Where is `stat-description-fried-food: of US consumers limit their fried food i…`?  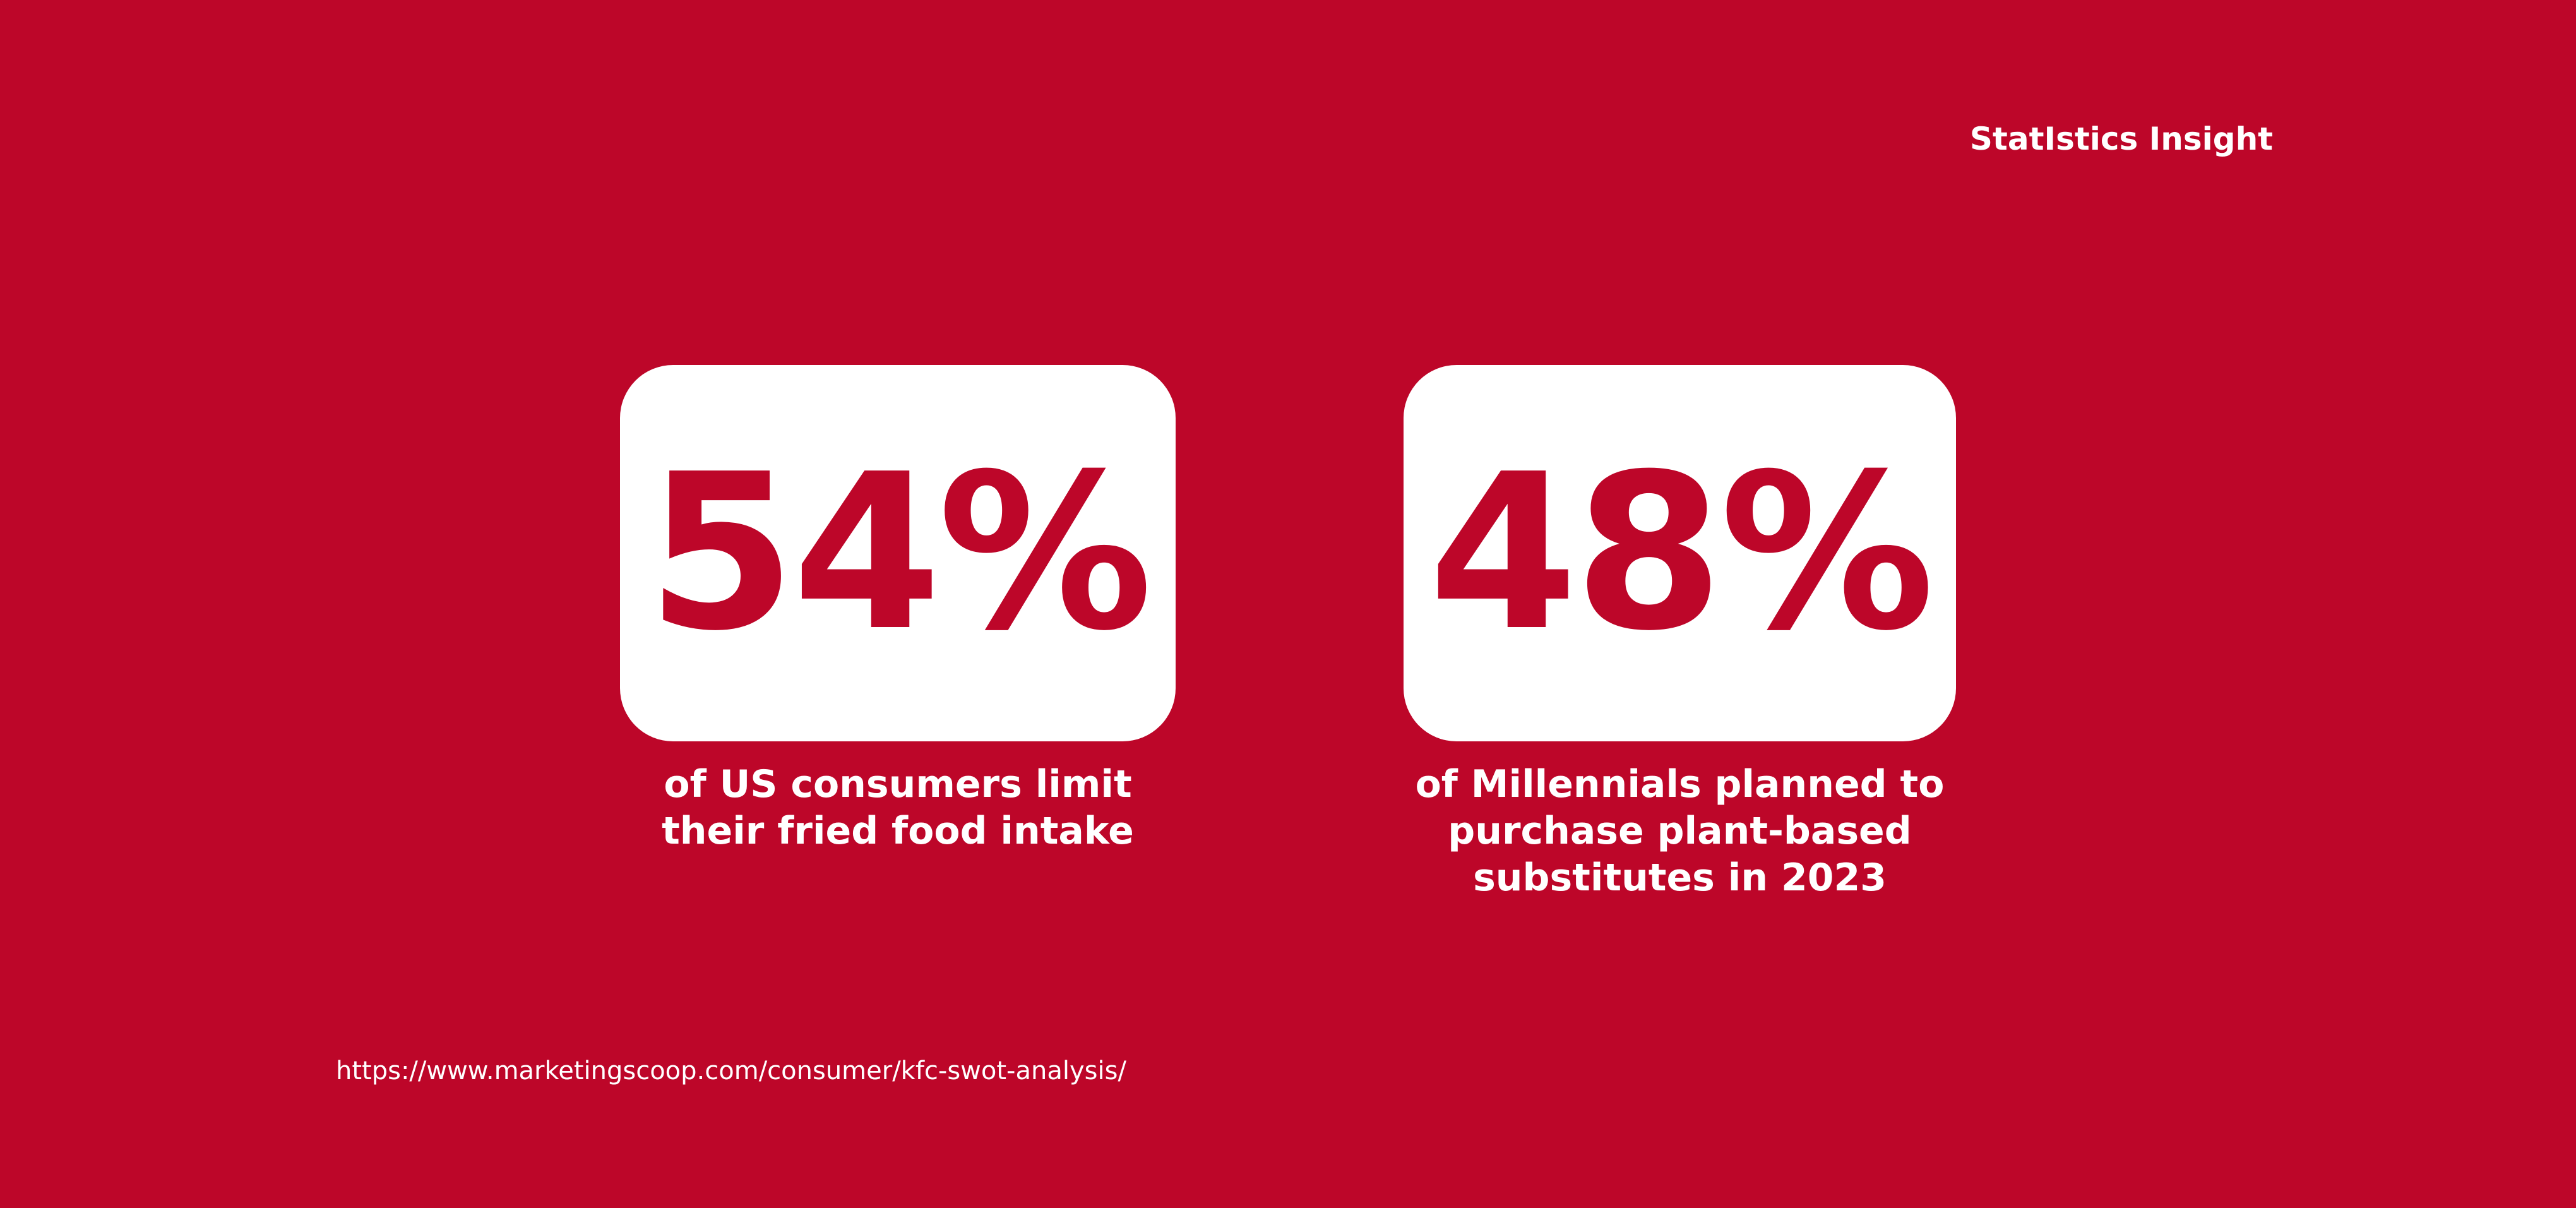 stat-description-fried-food: of US consumers limit their fried food i… is located at coordinates (898, 807).